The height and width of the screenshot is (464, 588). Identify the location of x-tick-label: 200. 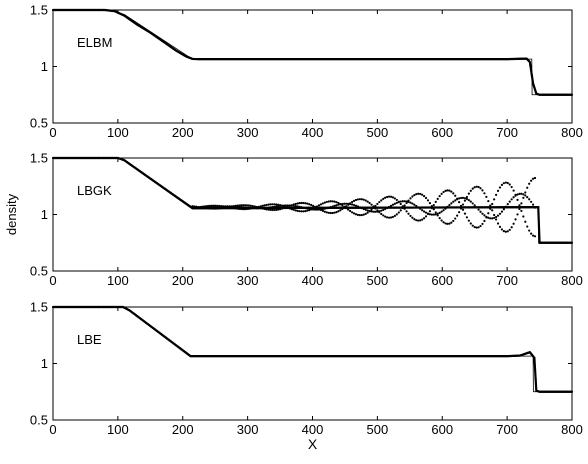
(183, 280).